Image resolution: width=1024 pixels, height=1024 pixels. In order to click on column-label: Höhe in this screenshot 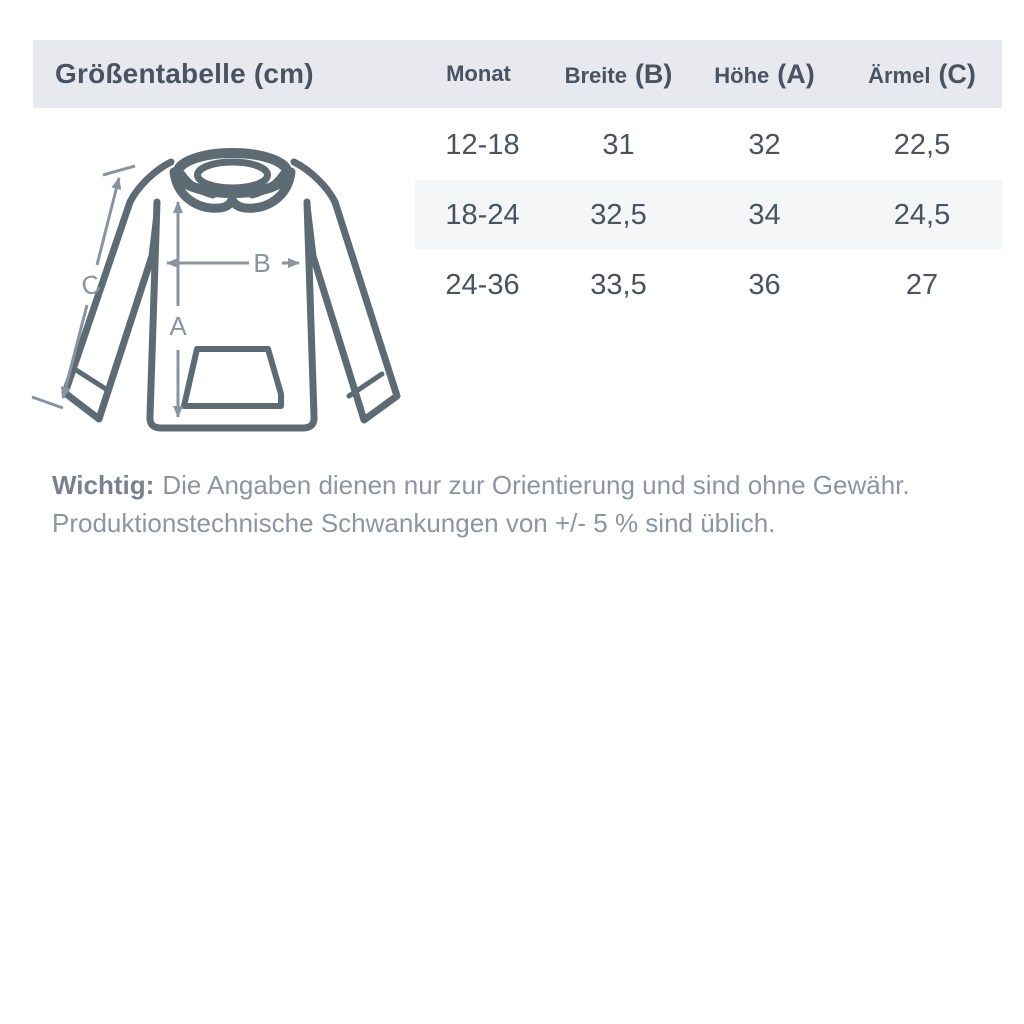, I will do `click(742, 75)`.